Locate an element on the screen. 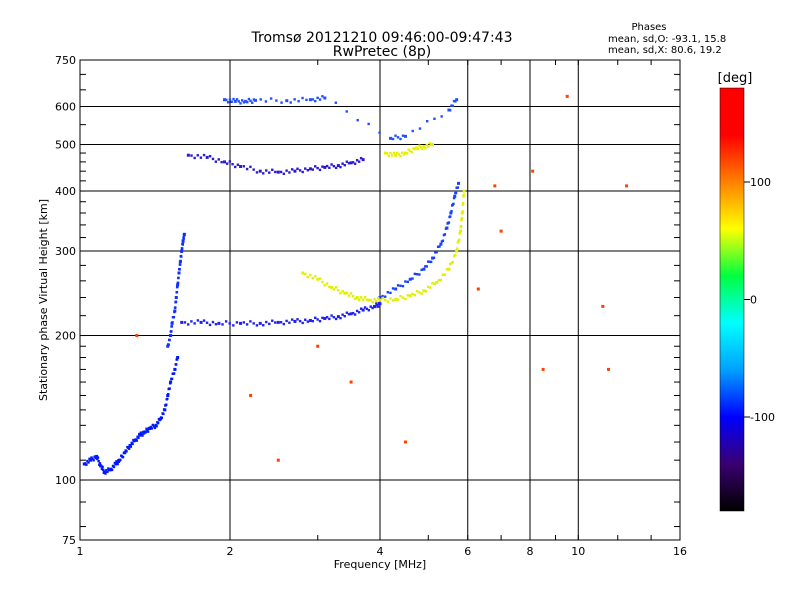  y-tick-label: 600 is located at coordinates (65, 107).